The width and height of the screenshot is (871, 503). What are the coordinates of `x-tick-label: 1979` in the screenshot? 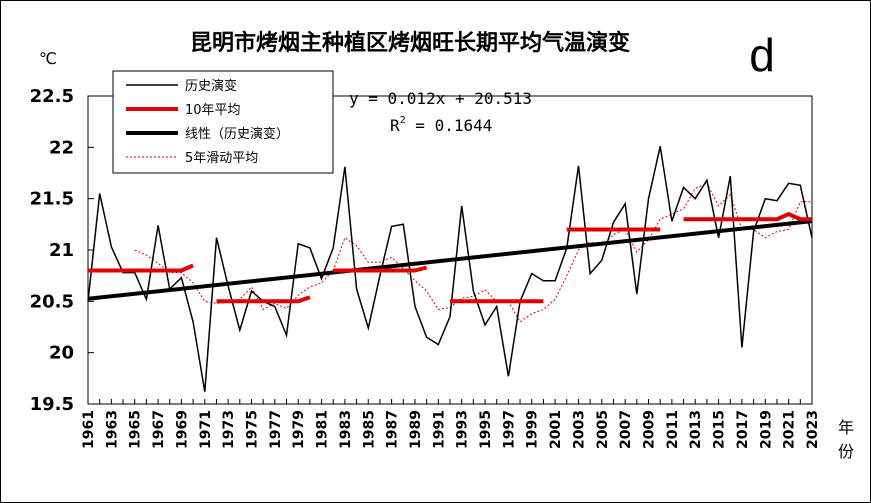 It's located at (299, 429).